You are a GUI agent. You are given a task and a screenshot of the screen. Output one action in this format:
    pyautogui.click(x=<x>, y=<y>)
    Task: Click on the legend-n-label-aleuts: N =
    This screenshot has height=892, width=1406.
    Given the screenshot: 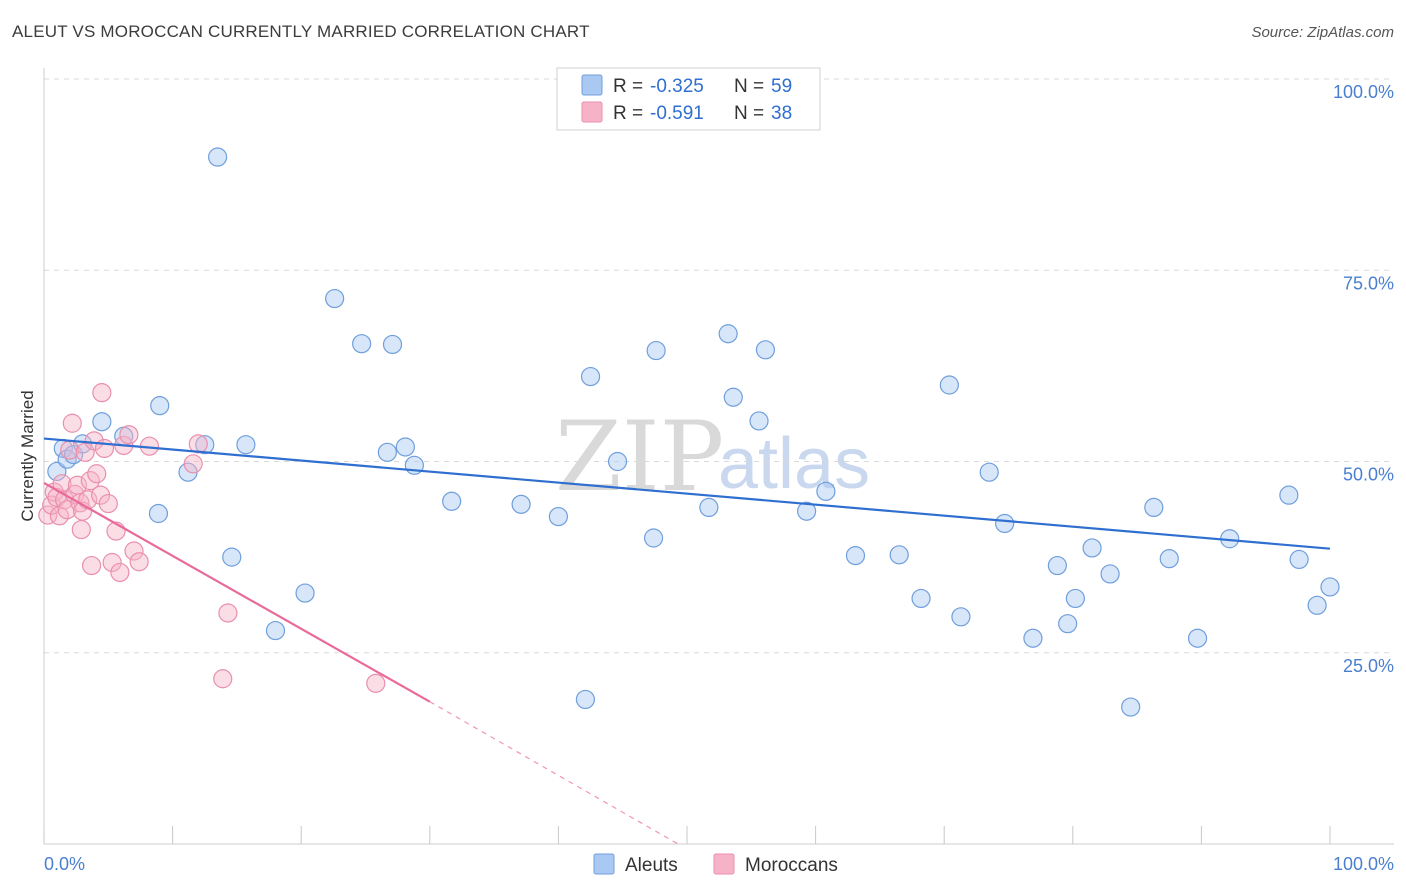 What is the action you would take?
    pyautogui.click(x=749, y=86)
    